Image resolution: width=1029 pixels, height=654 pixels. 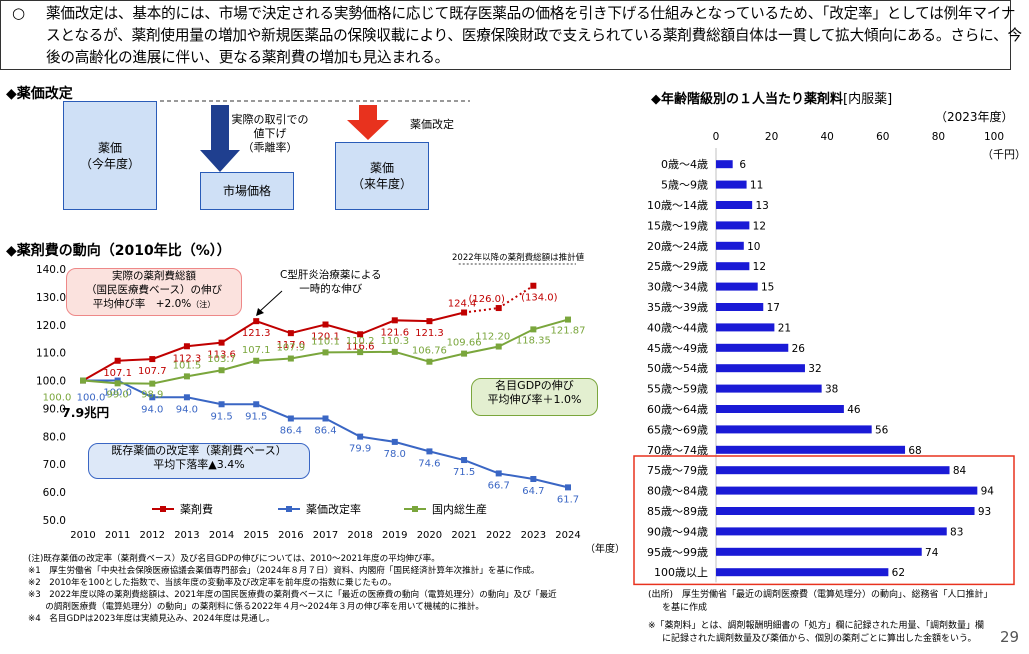 I want to click on x-tick-label: 2018, so click(x=359, y=535).